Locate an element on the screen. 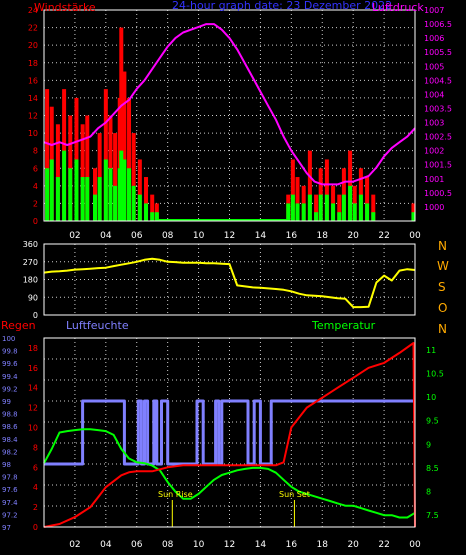  wind-axis-tick: 4 is located at coordinates (35, 186).